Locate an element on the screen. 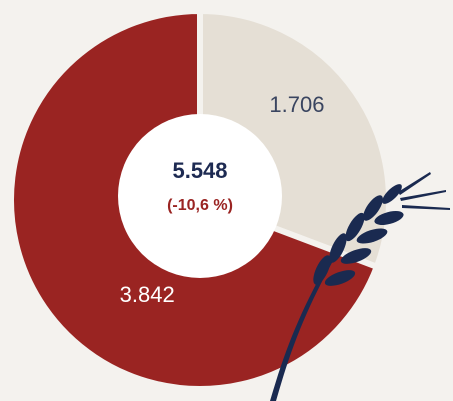  wheat-awns is located at coordinates (424, 191).